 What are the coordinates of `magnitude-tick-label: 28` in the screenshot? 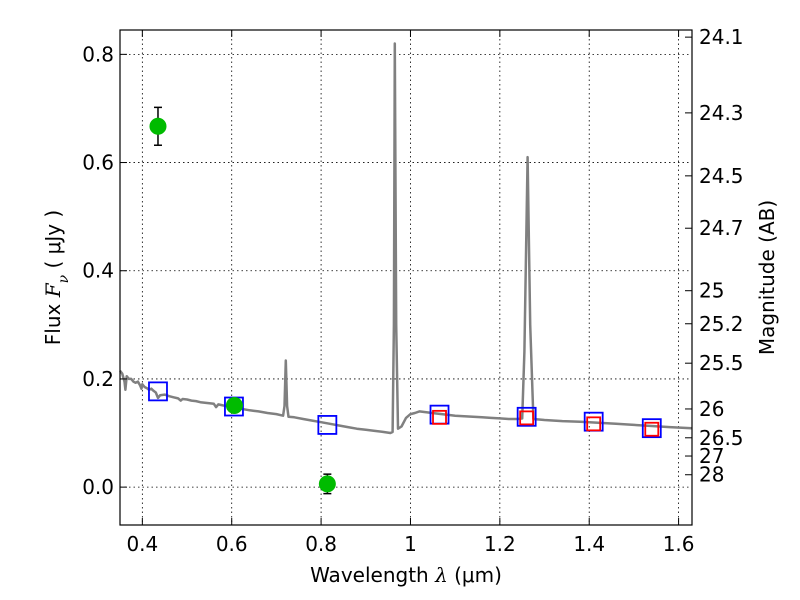 It's located at (711, 475).